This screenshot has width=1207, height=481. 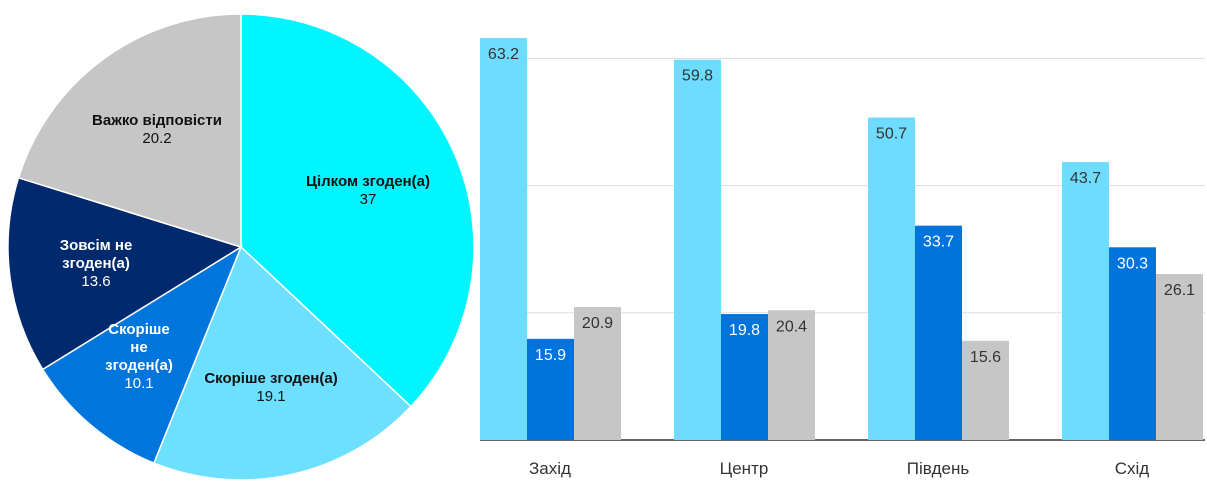 What do you see at coordinates (1132, 468) in the screenshot?
I see `x-tick-label: Схід` at bounding box center [1132, 468].